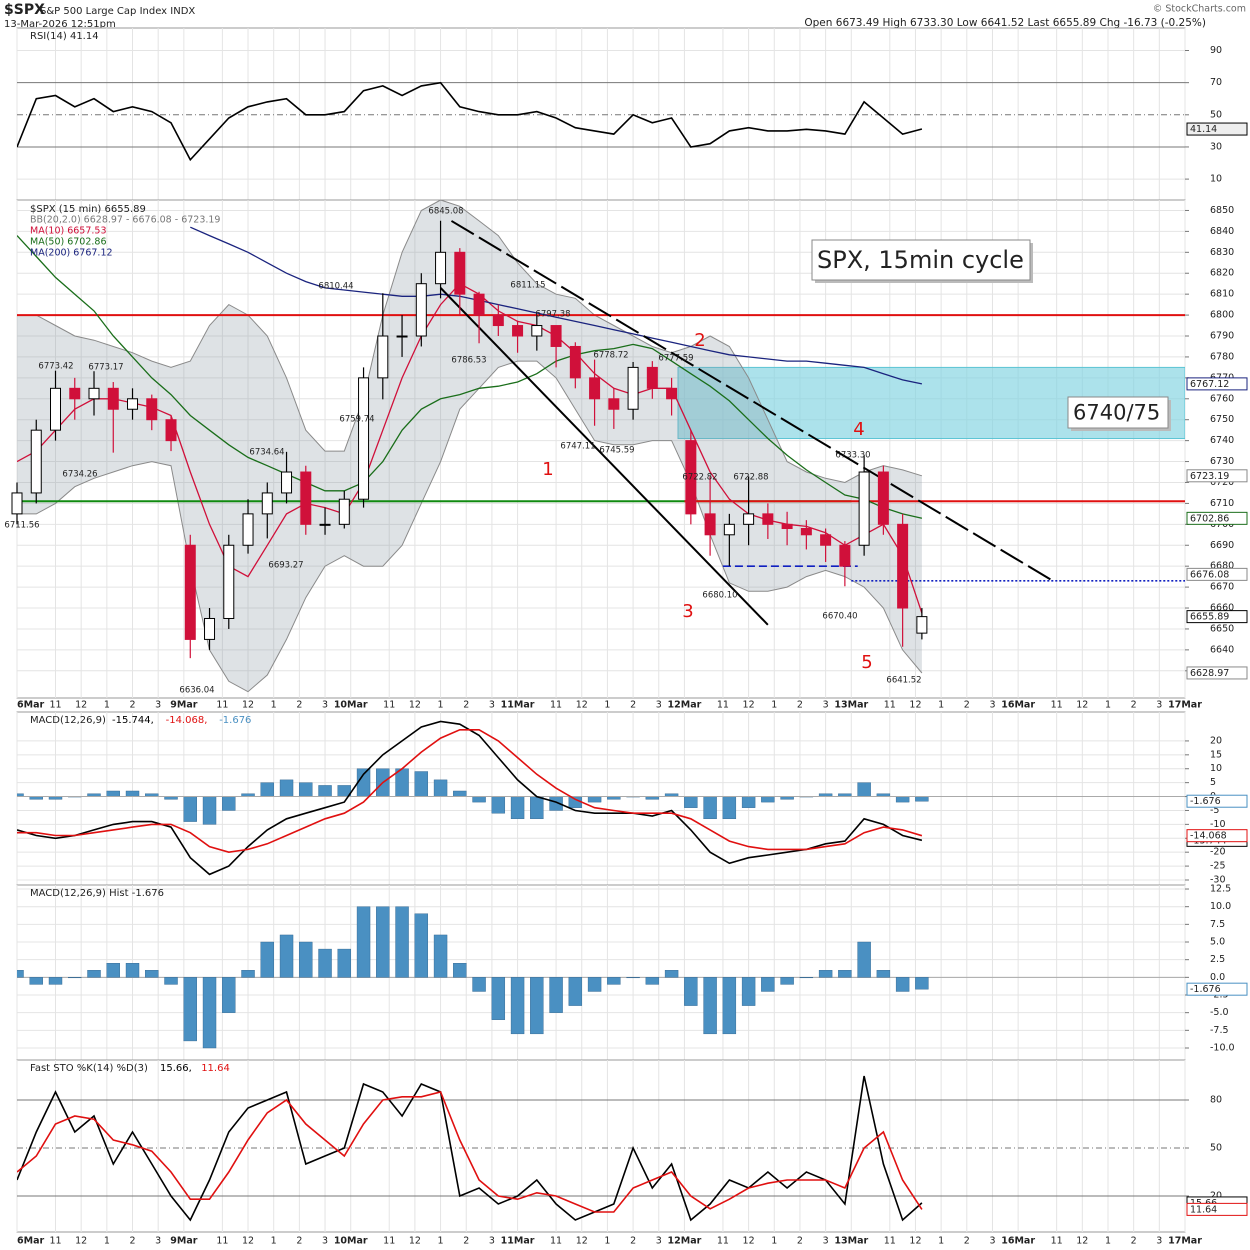 This screenshot has height=1250, width=1250. What do you see at coordinates (183, 705) in the screenshot?
I see `x-tick-label: 9Mar` at bounding box center [183, 705].